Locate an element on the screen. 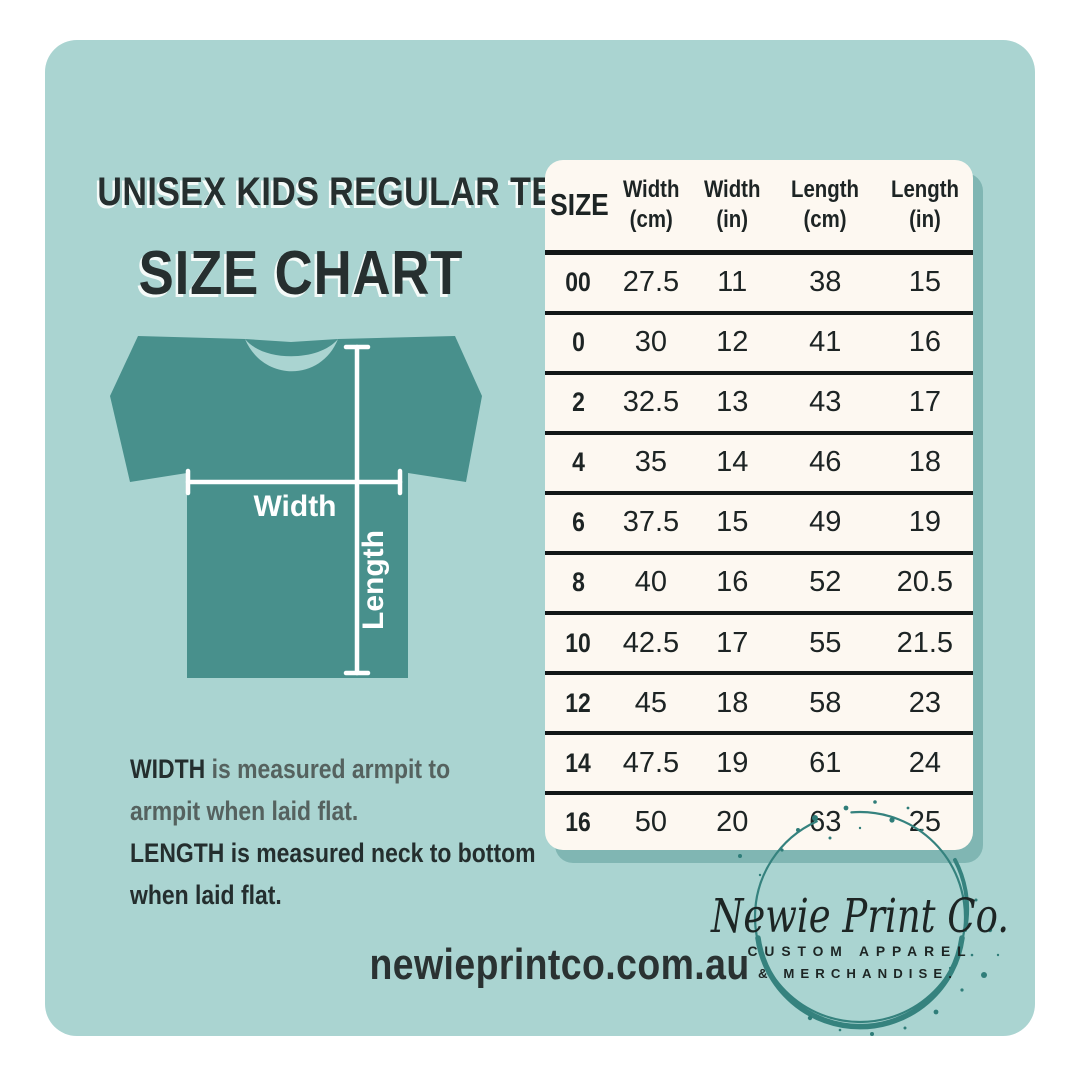  length-measure-line is located at coordinates (357, 510).